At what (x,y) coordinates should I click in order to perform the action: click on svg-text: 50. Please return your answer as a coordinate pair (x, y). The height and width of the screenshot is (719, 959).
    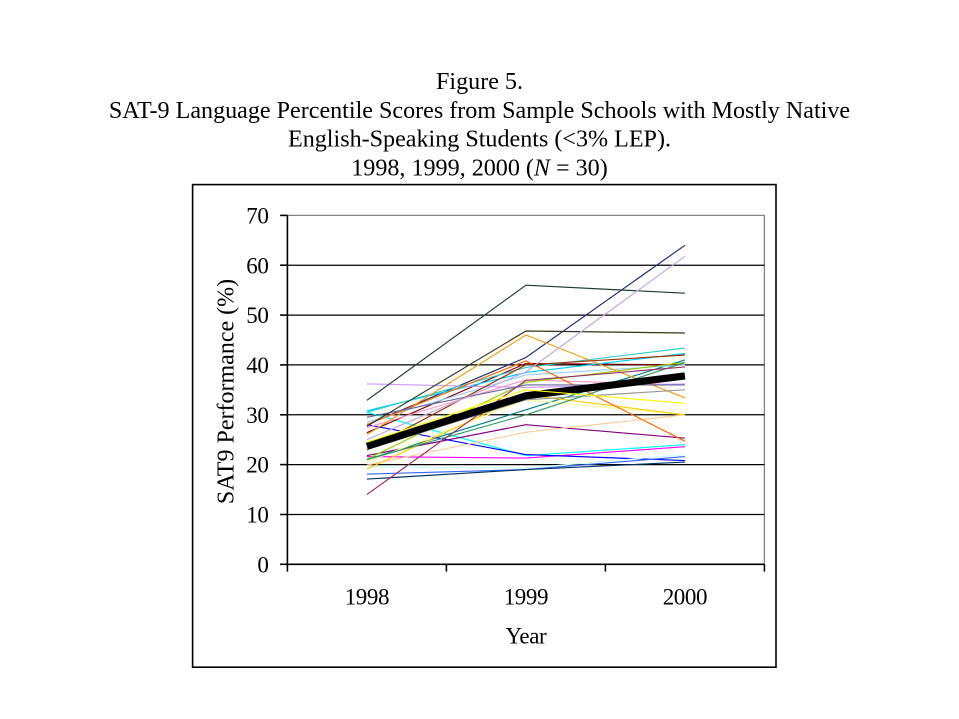
    Looking at the image, I should click on (257, 315).